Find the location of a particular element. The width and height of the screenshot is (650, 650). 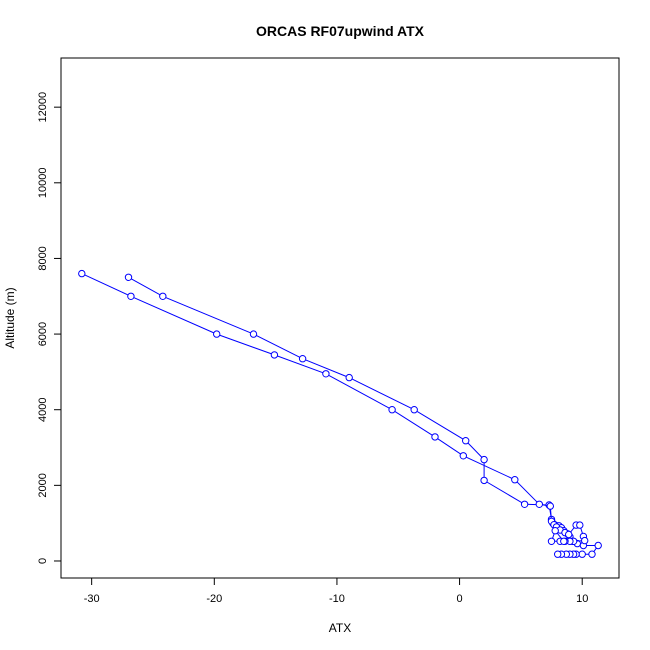

y-tick-label: 12000 is located at coordinates (43, 107).